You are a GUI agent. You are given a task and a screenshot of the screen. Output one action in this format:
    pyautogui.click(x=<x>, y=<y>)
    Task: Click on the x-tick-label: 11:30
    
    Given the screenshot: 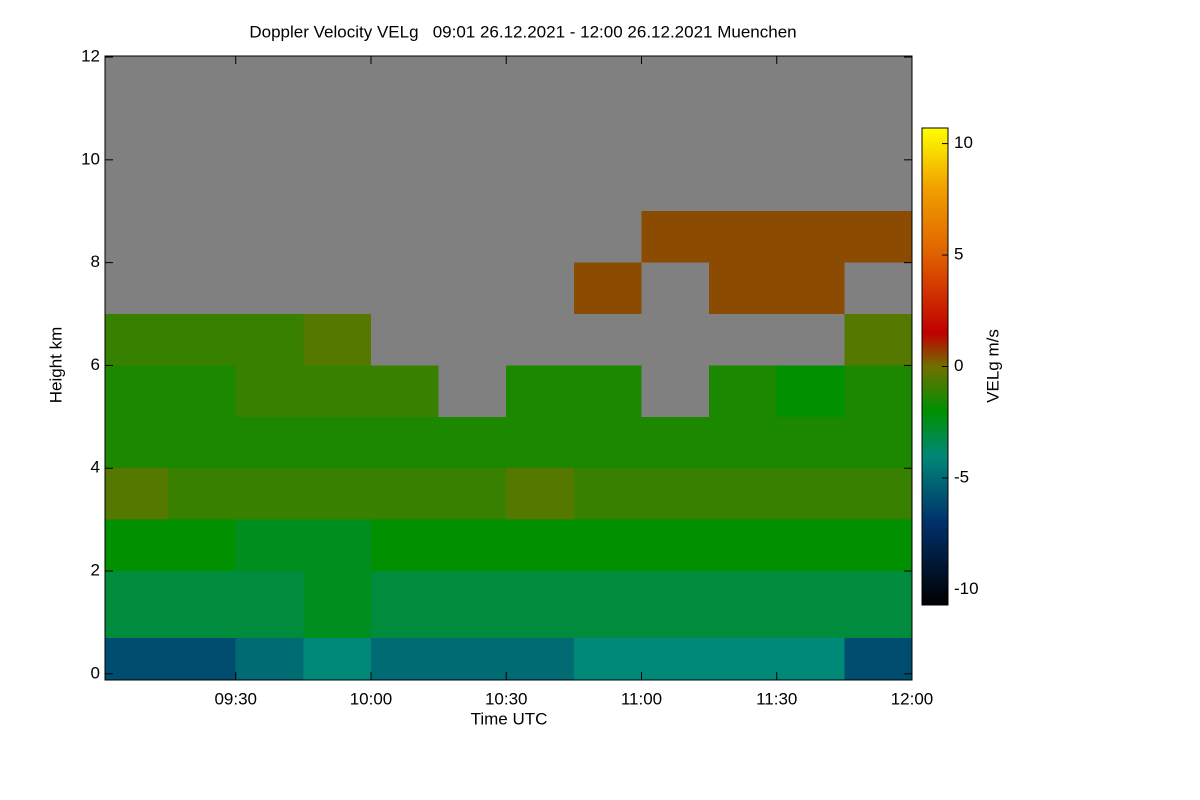 What is the action you would take?
    pyautogui.click(x=776, y=698)
    